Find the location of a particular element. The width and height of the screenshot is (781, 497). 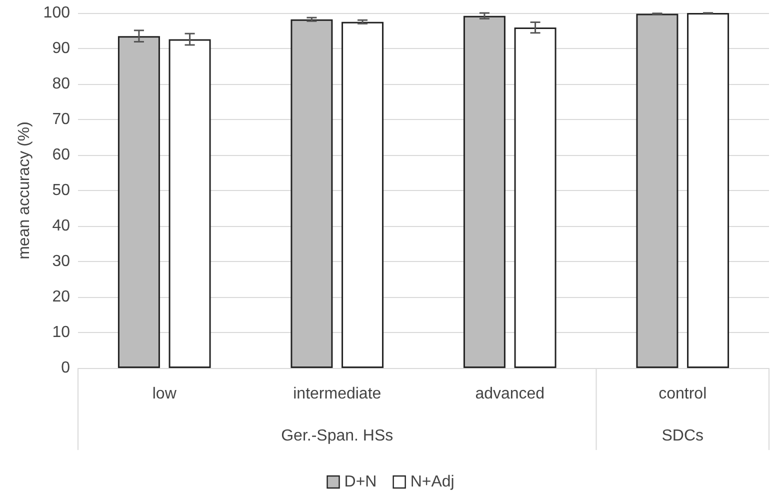

y-tick-label: 70 is located at coordinates (61, 119).